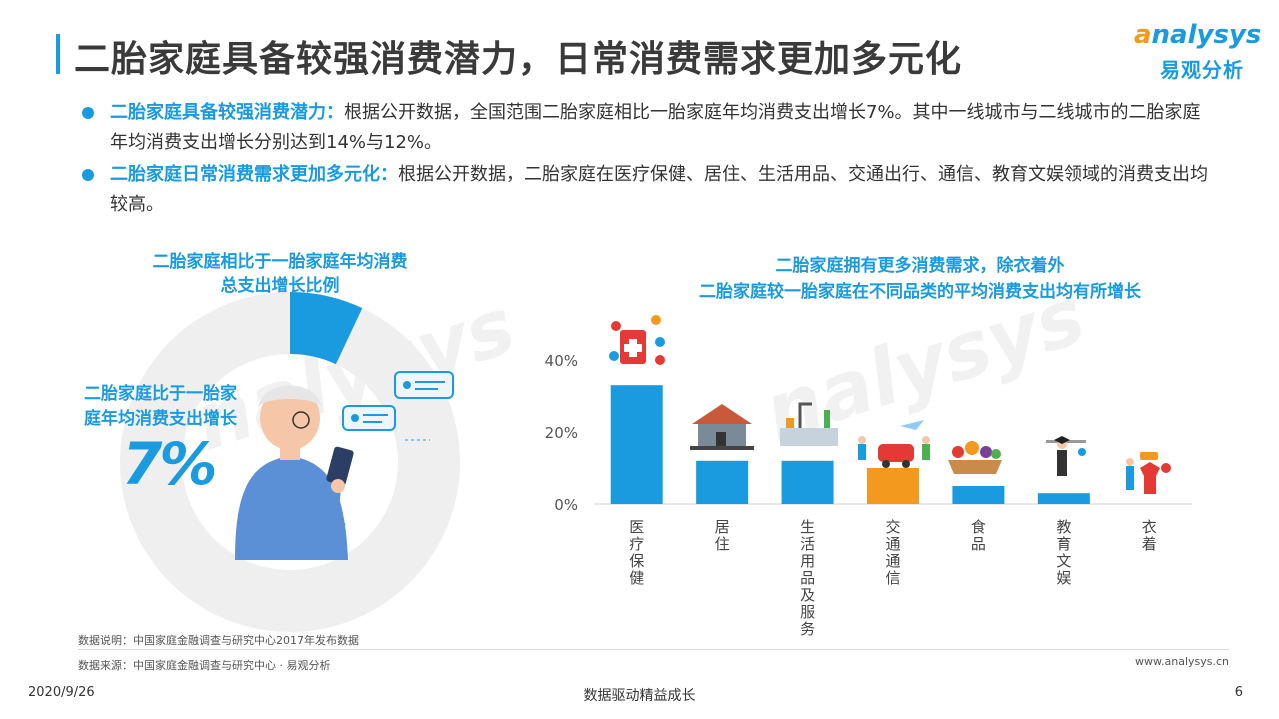 The height and width of the screenshot is (719, 1279). What do you see at coordinates (807, 578) in the screenshot?
I see `x-tick-label: 生活用品及服务` at bounding box center [807, 578].